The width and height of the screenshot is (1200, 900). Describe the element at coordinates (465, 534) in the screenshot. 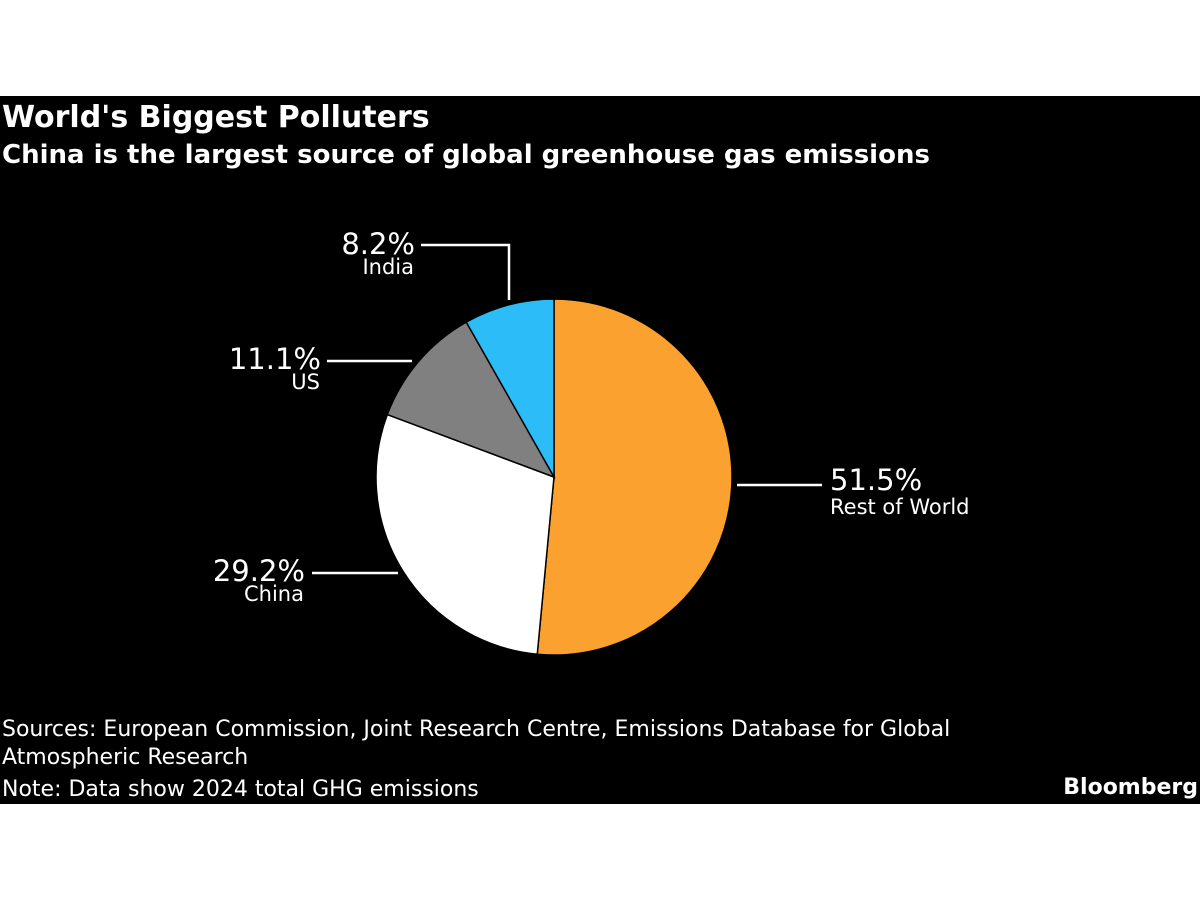

I see `pie-slice-china` at that location.